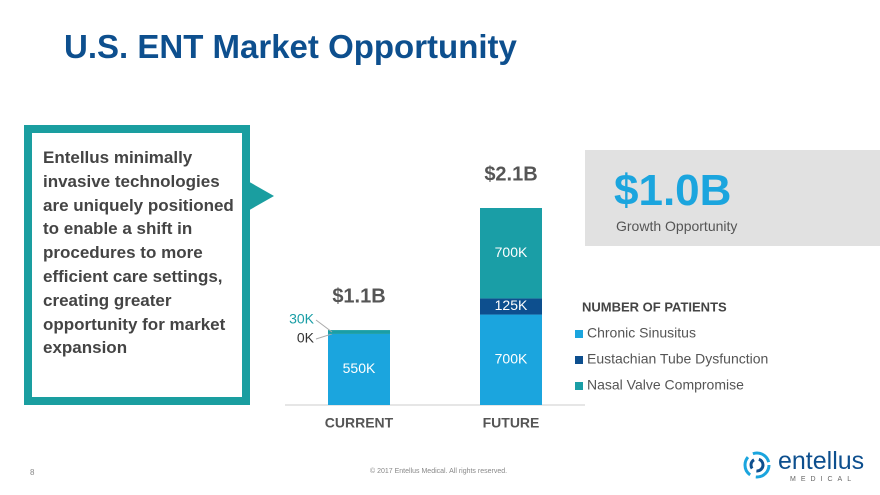 The width and height of the screenshot is (880, 495). I want to click on callout-line: to enable a shift in, so click(118, 229).